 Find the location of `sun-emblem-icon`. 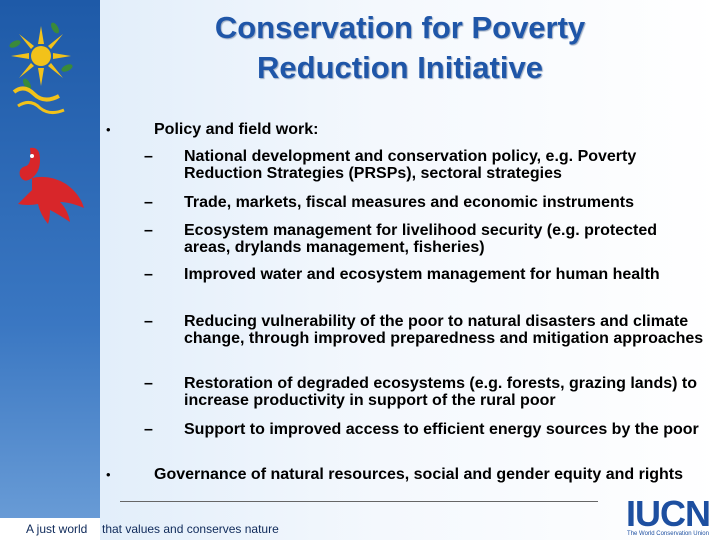

sun-emblem-icon is located at coordinates (41, 68).